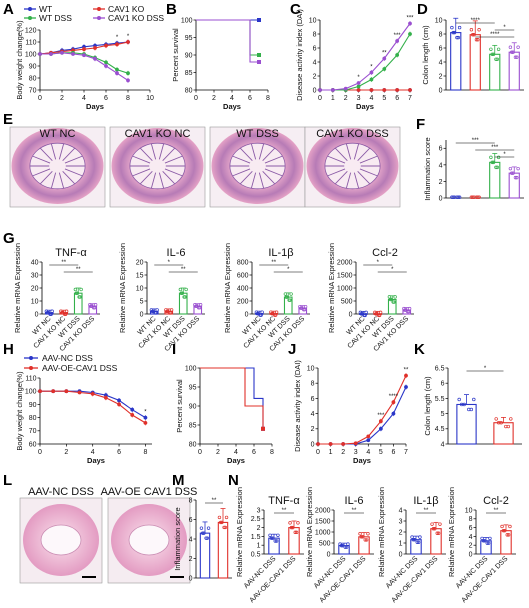  What do you see at coordinates (352, 134) in the screenshot?
I see `histology-label: CAV1 KO DSS` at bounding box center [352, 134].